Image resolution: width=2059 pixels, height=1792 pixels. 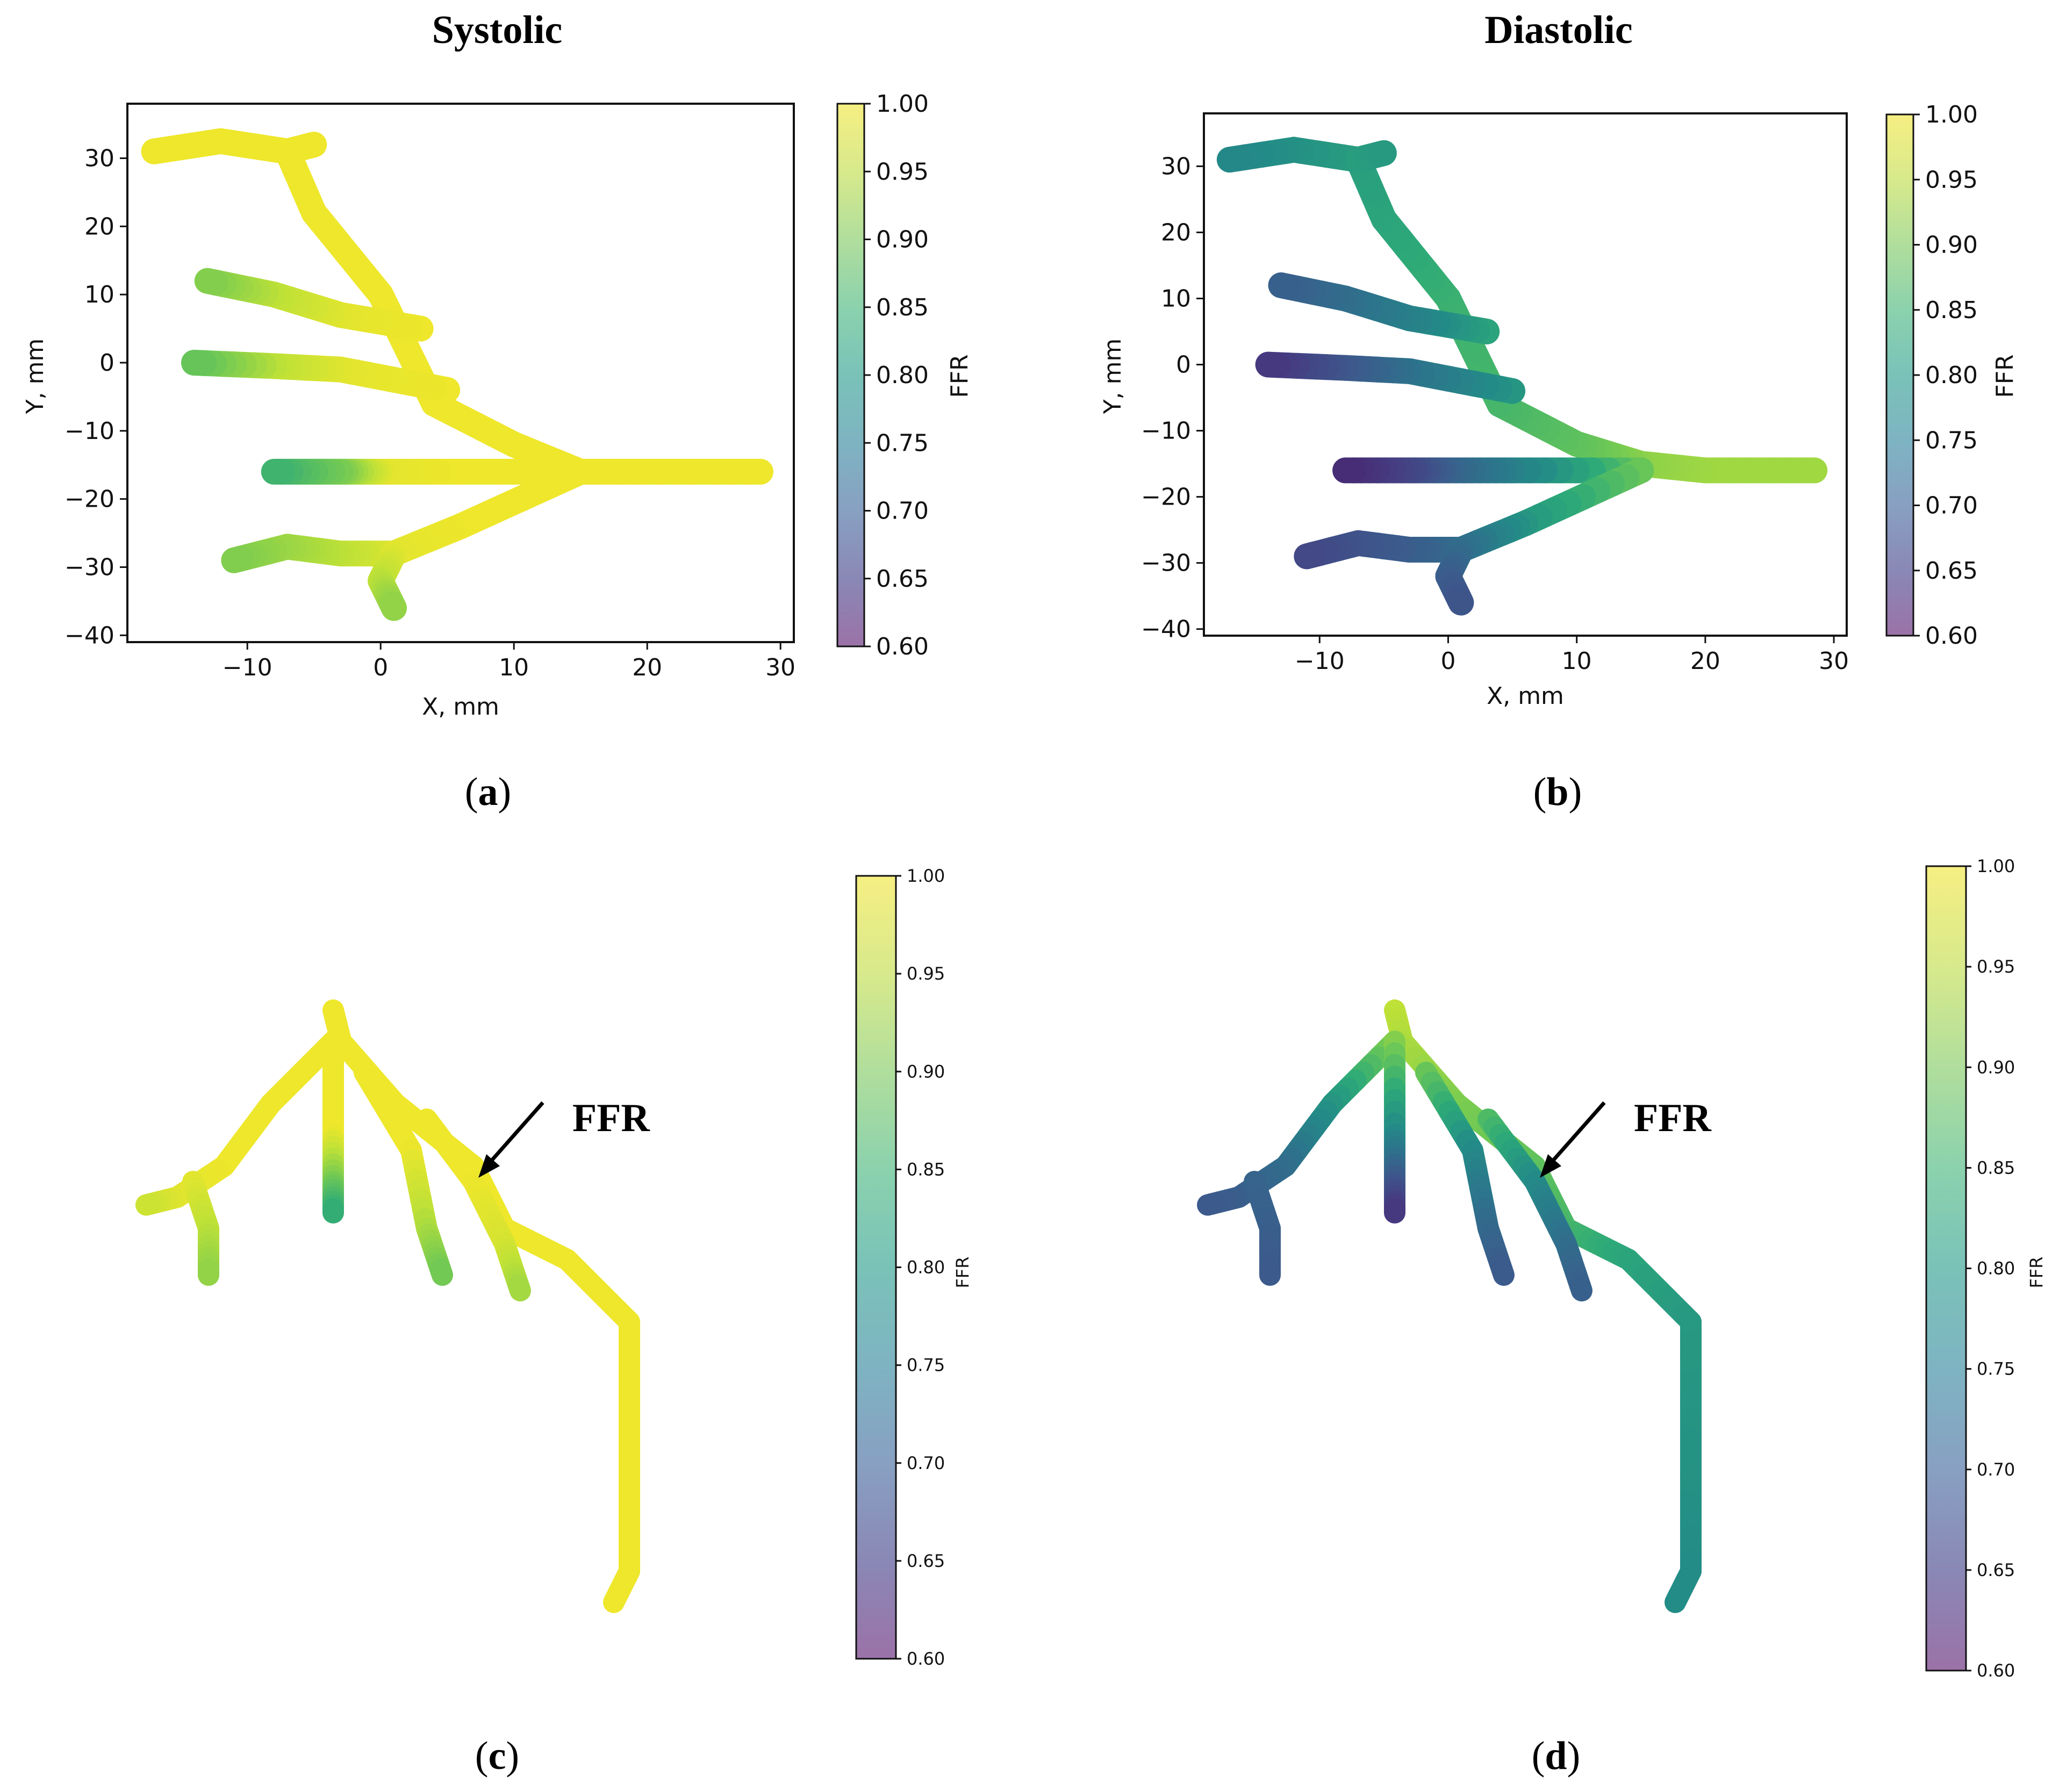 What do you see at coordinates (1550, 1166) in the screenshot?
I see `panel-d-arrow-head` at bounding box center [1550, 1166].